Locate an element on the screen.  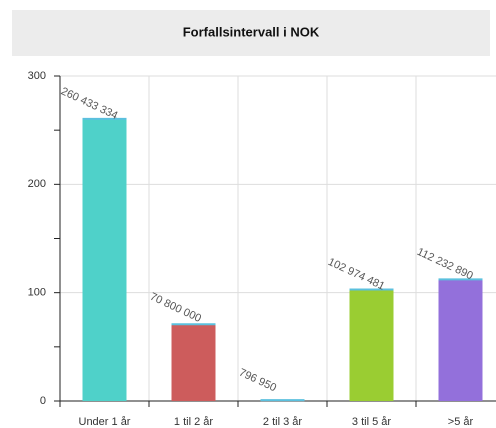
value-label: 70 800 000 is located at coordinates (175, 308).